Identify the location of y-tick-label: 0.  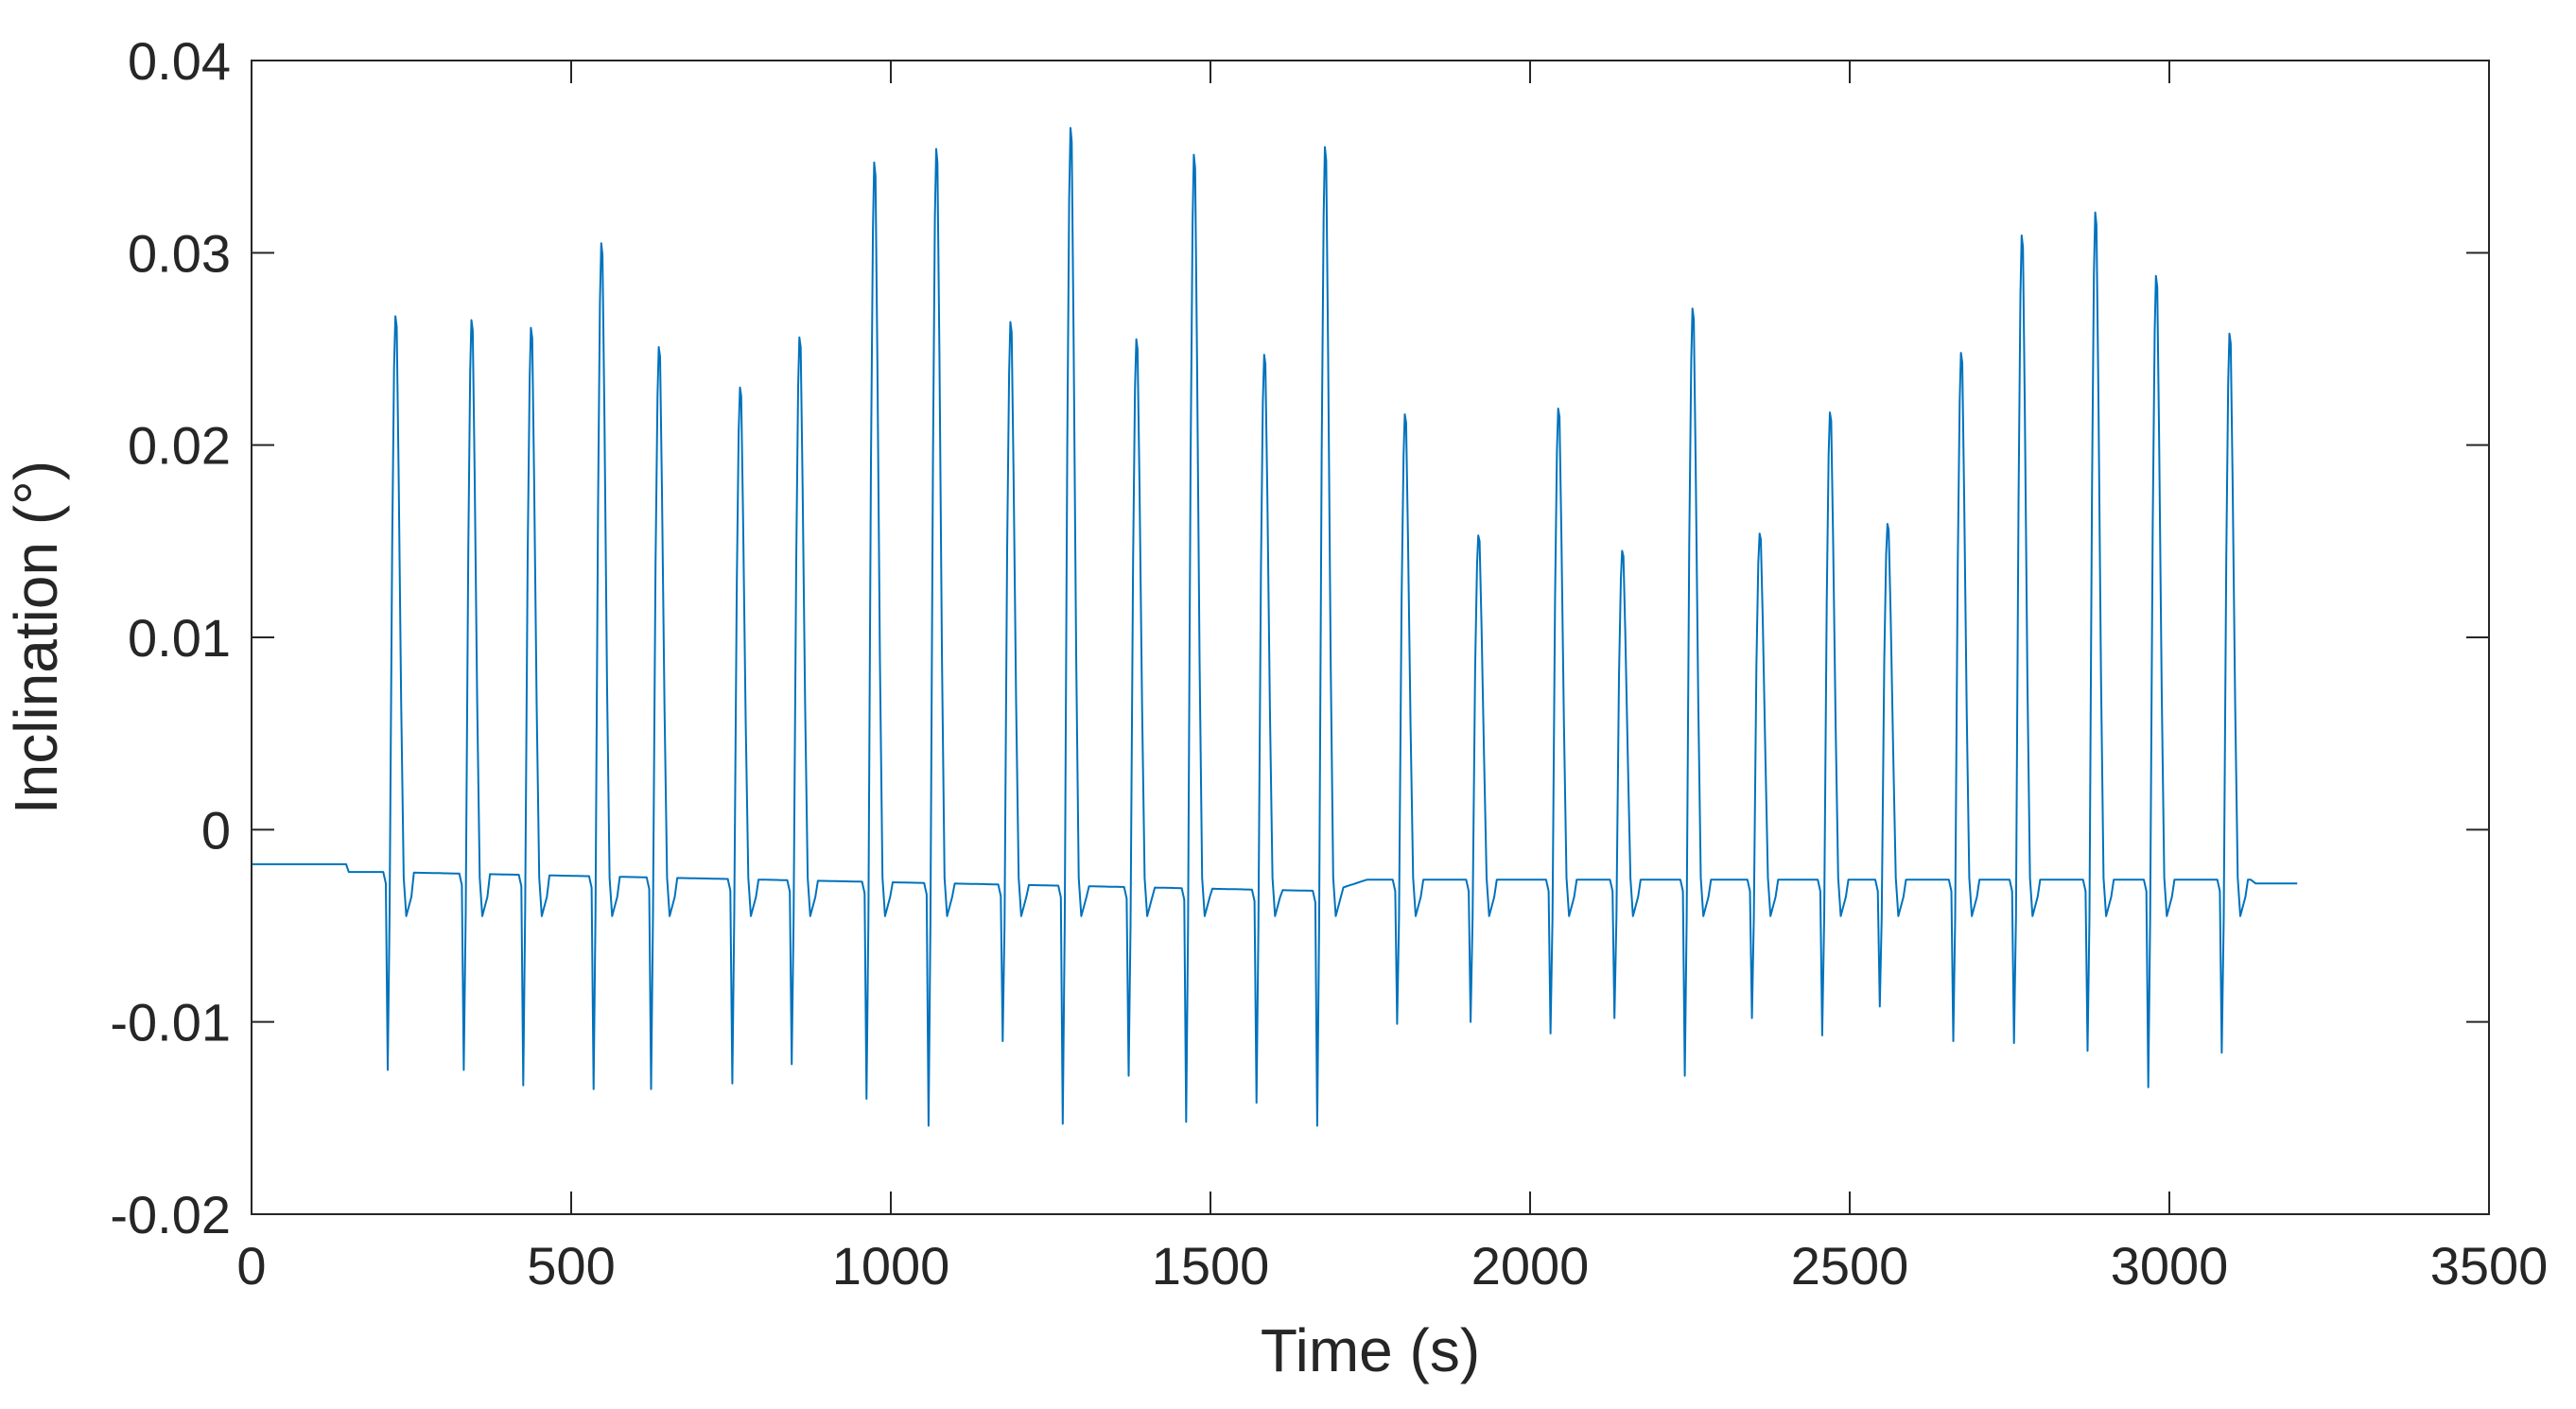
(216, 830).